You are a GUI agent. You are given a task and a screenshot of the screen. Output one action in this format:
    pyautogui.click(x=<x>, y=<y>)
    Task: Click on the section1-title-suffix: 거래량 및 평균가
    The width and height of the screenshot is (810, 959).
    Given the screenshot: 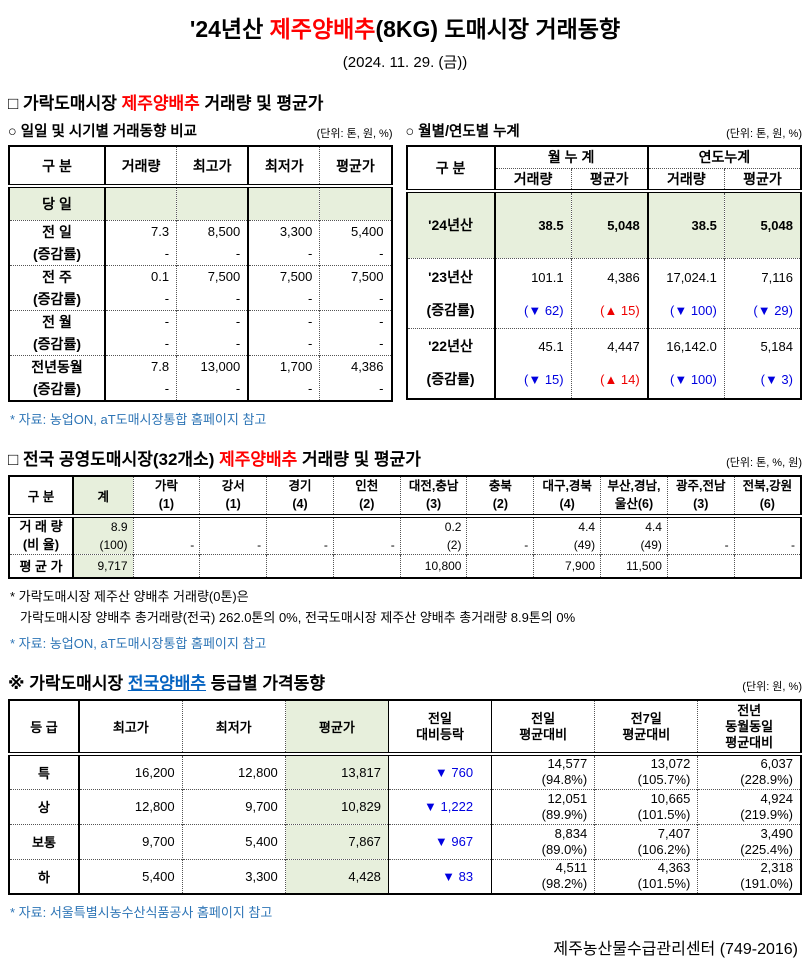 What is the action you would take?
    pyautogui.click(x=261, y=103)
    